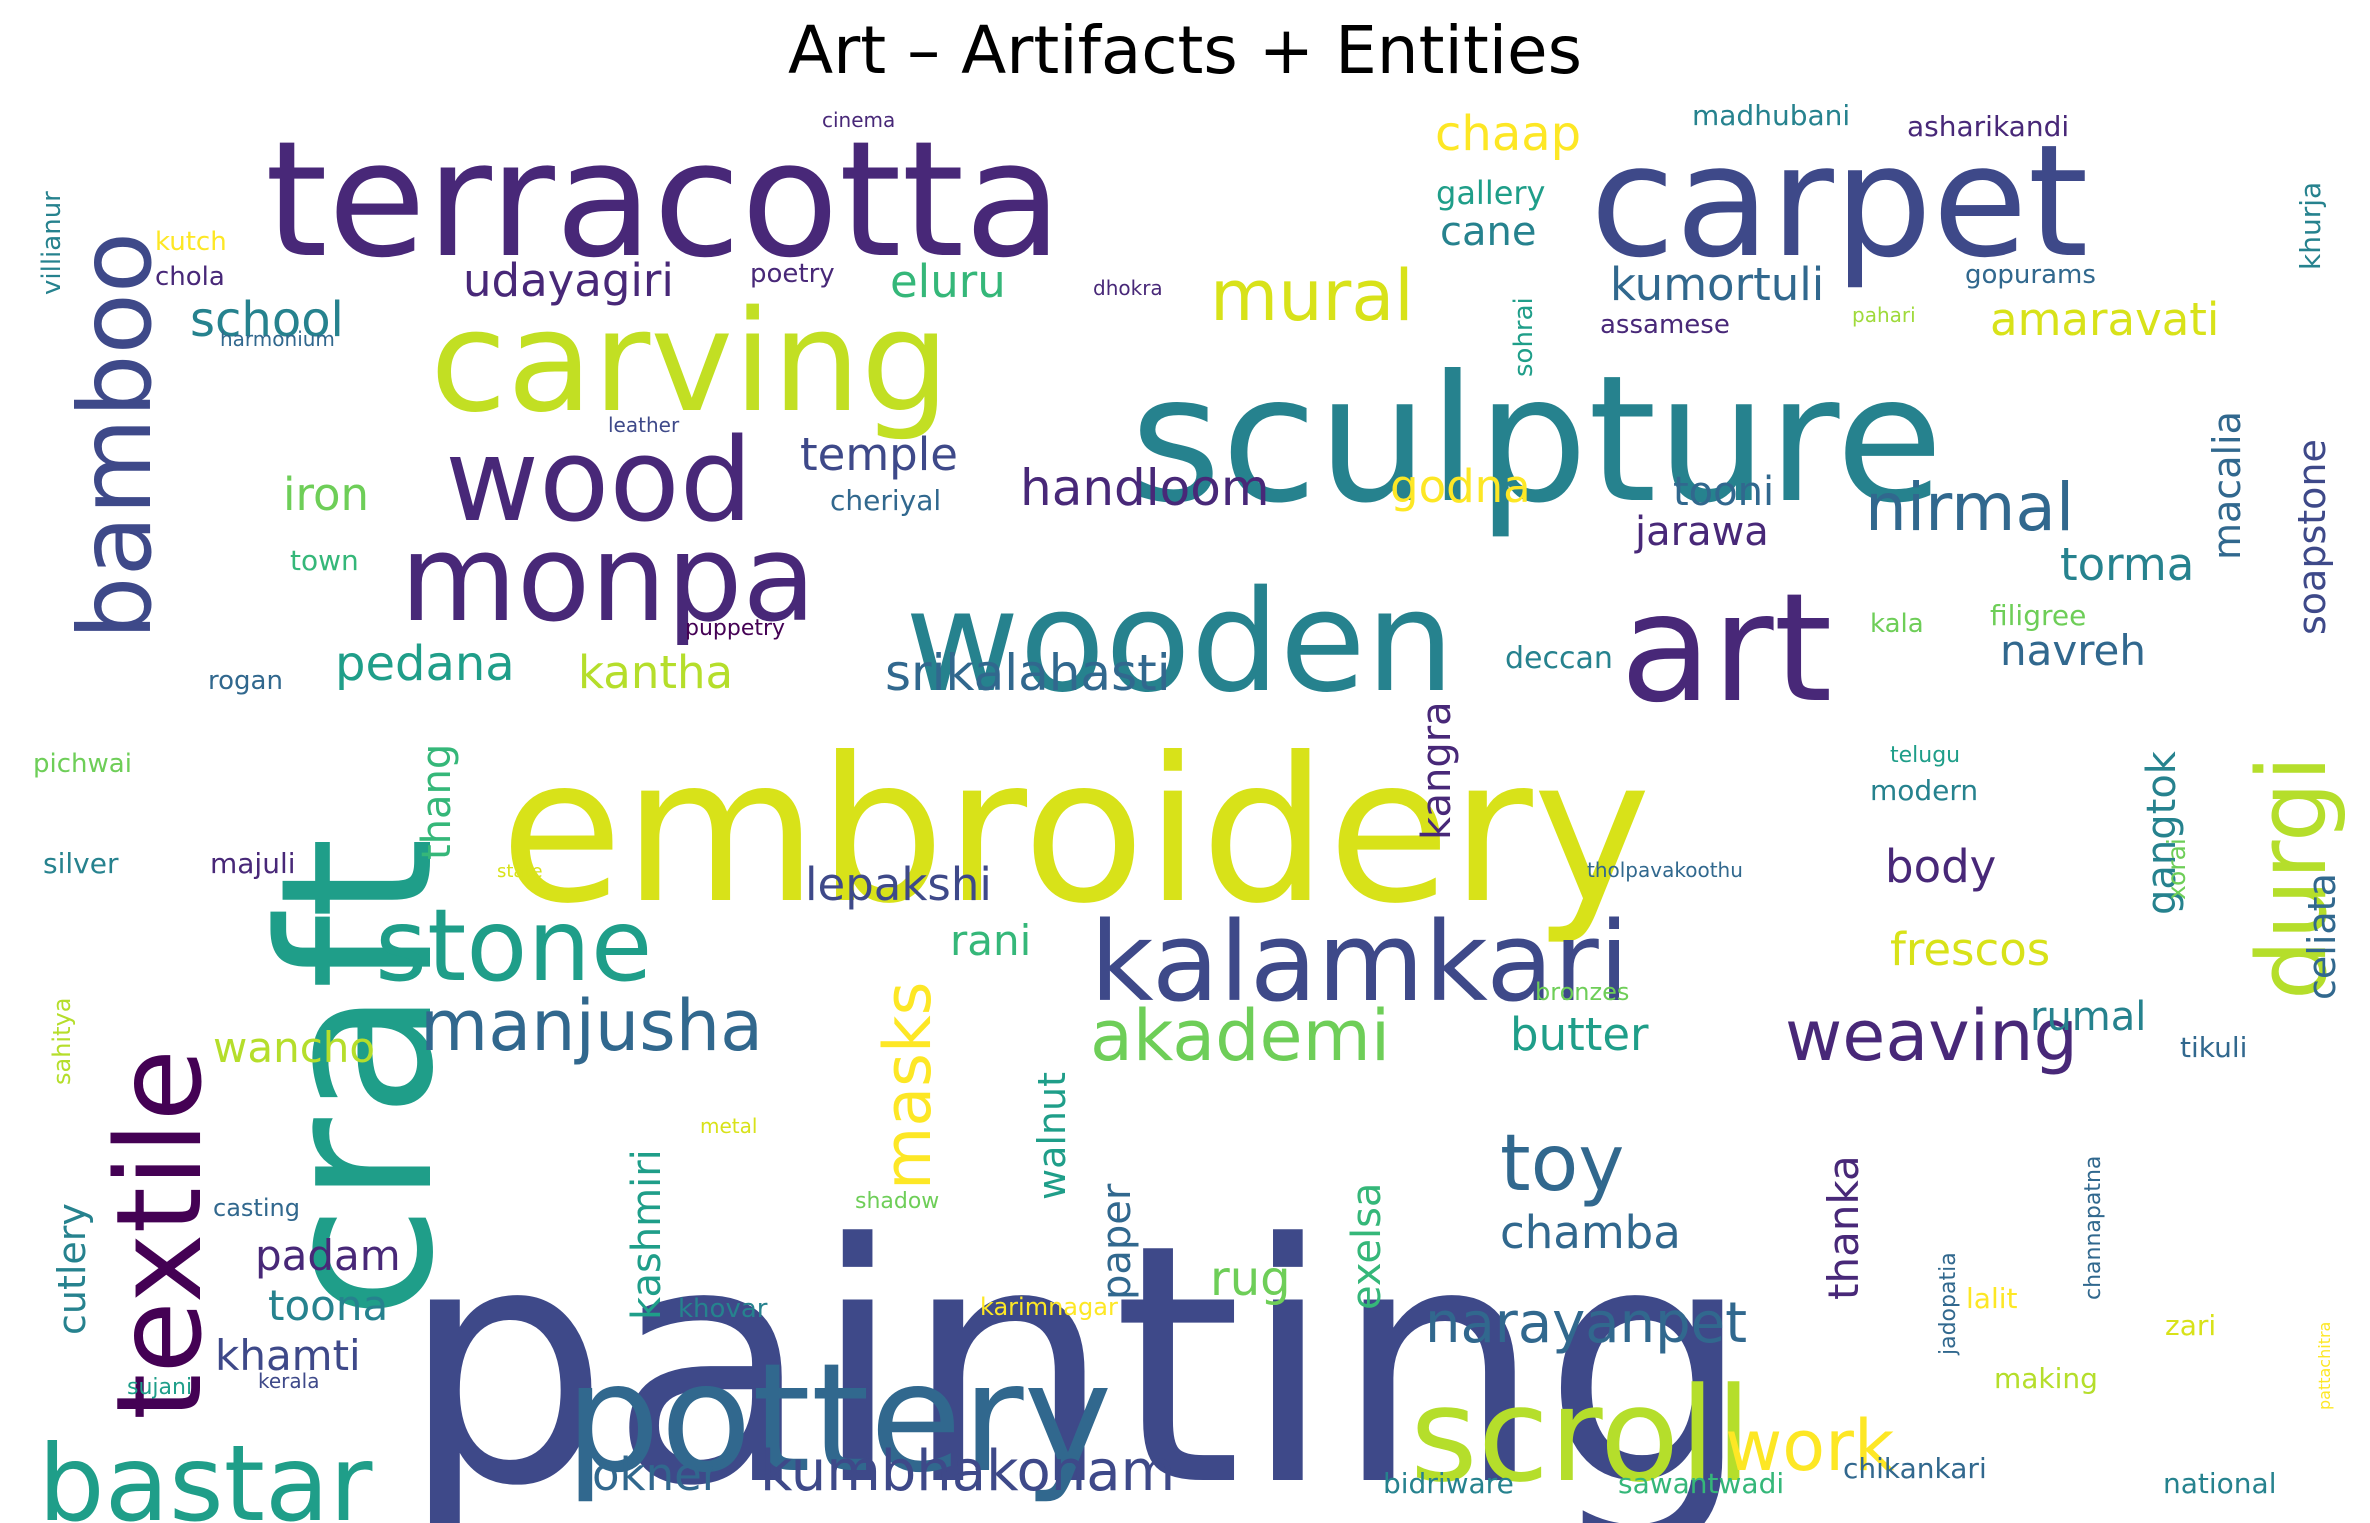 The width and height of the screenshot is (2370, 1523). What do you see at coordinates (2046, 1378) in the screenshot?
I see `word-making: making` at bounding box center [2046, 1378].